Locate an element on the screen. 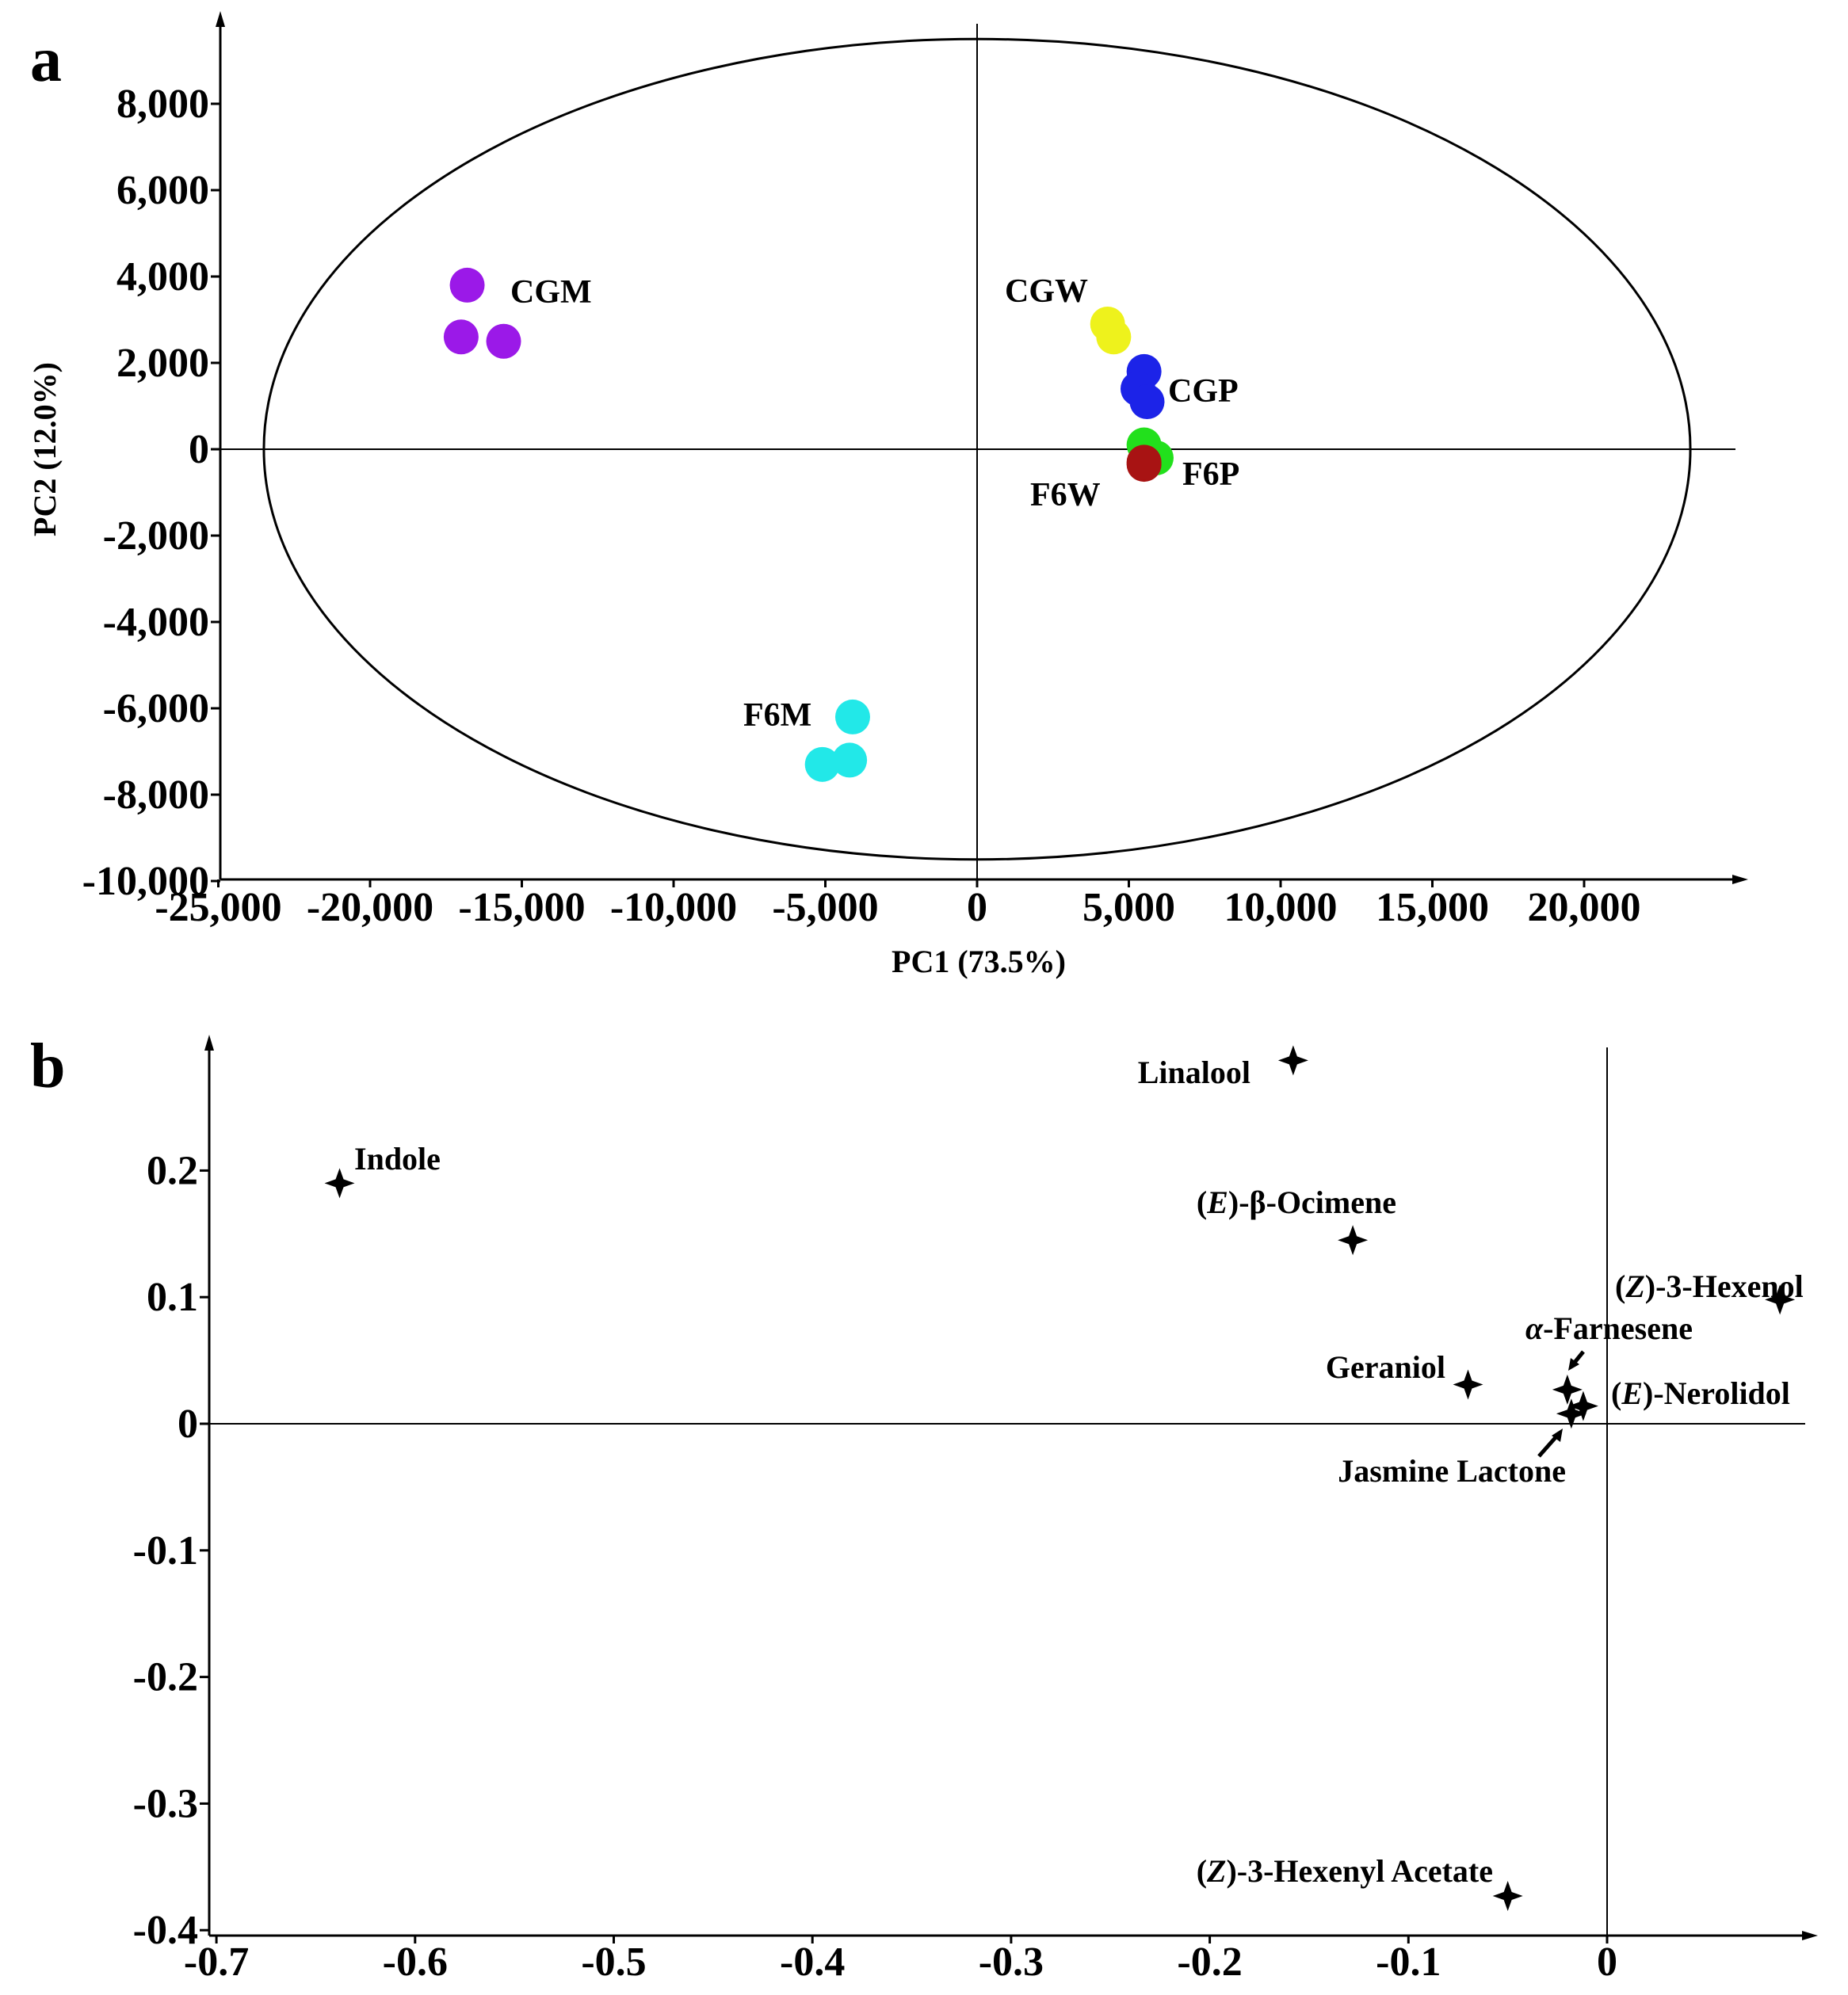  score-point-cgw is located at coordinates (1114, 337).